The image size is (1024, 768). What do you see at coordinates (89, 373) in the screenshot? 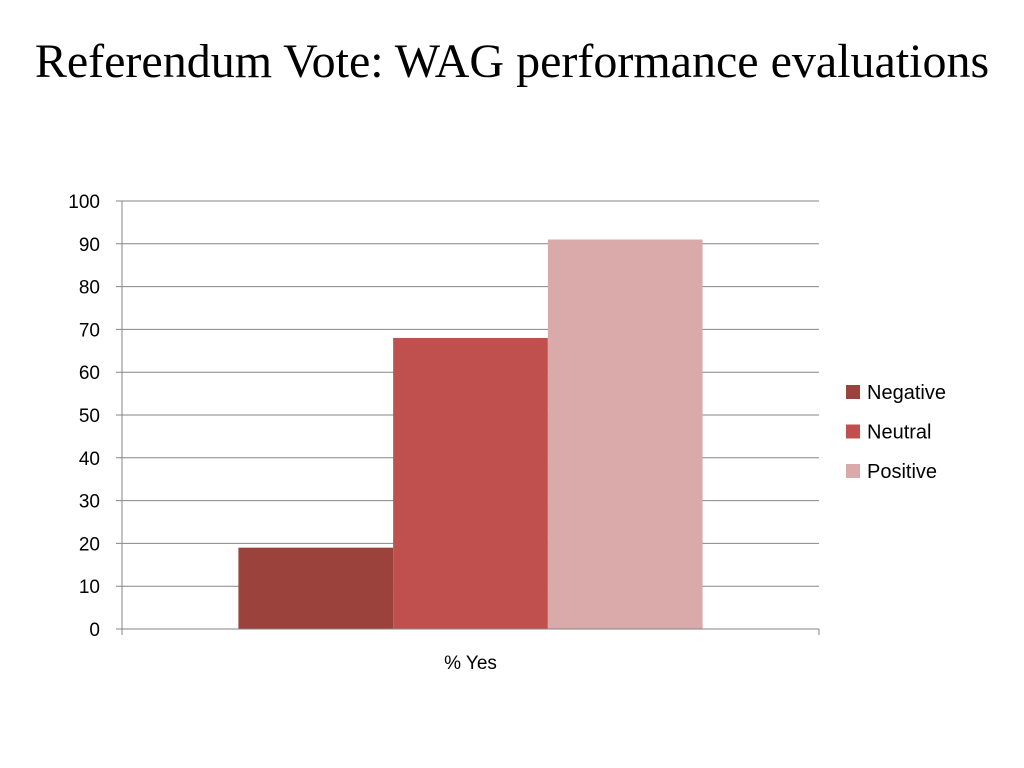
I see `y-tick-label: 60` at bounding box center [89, 373].